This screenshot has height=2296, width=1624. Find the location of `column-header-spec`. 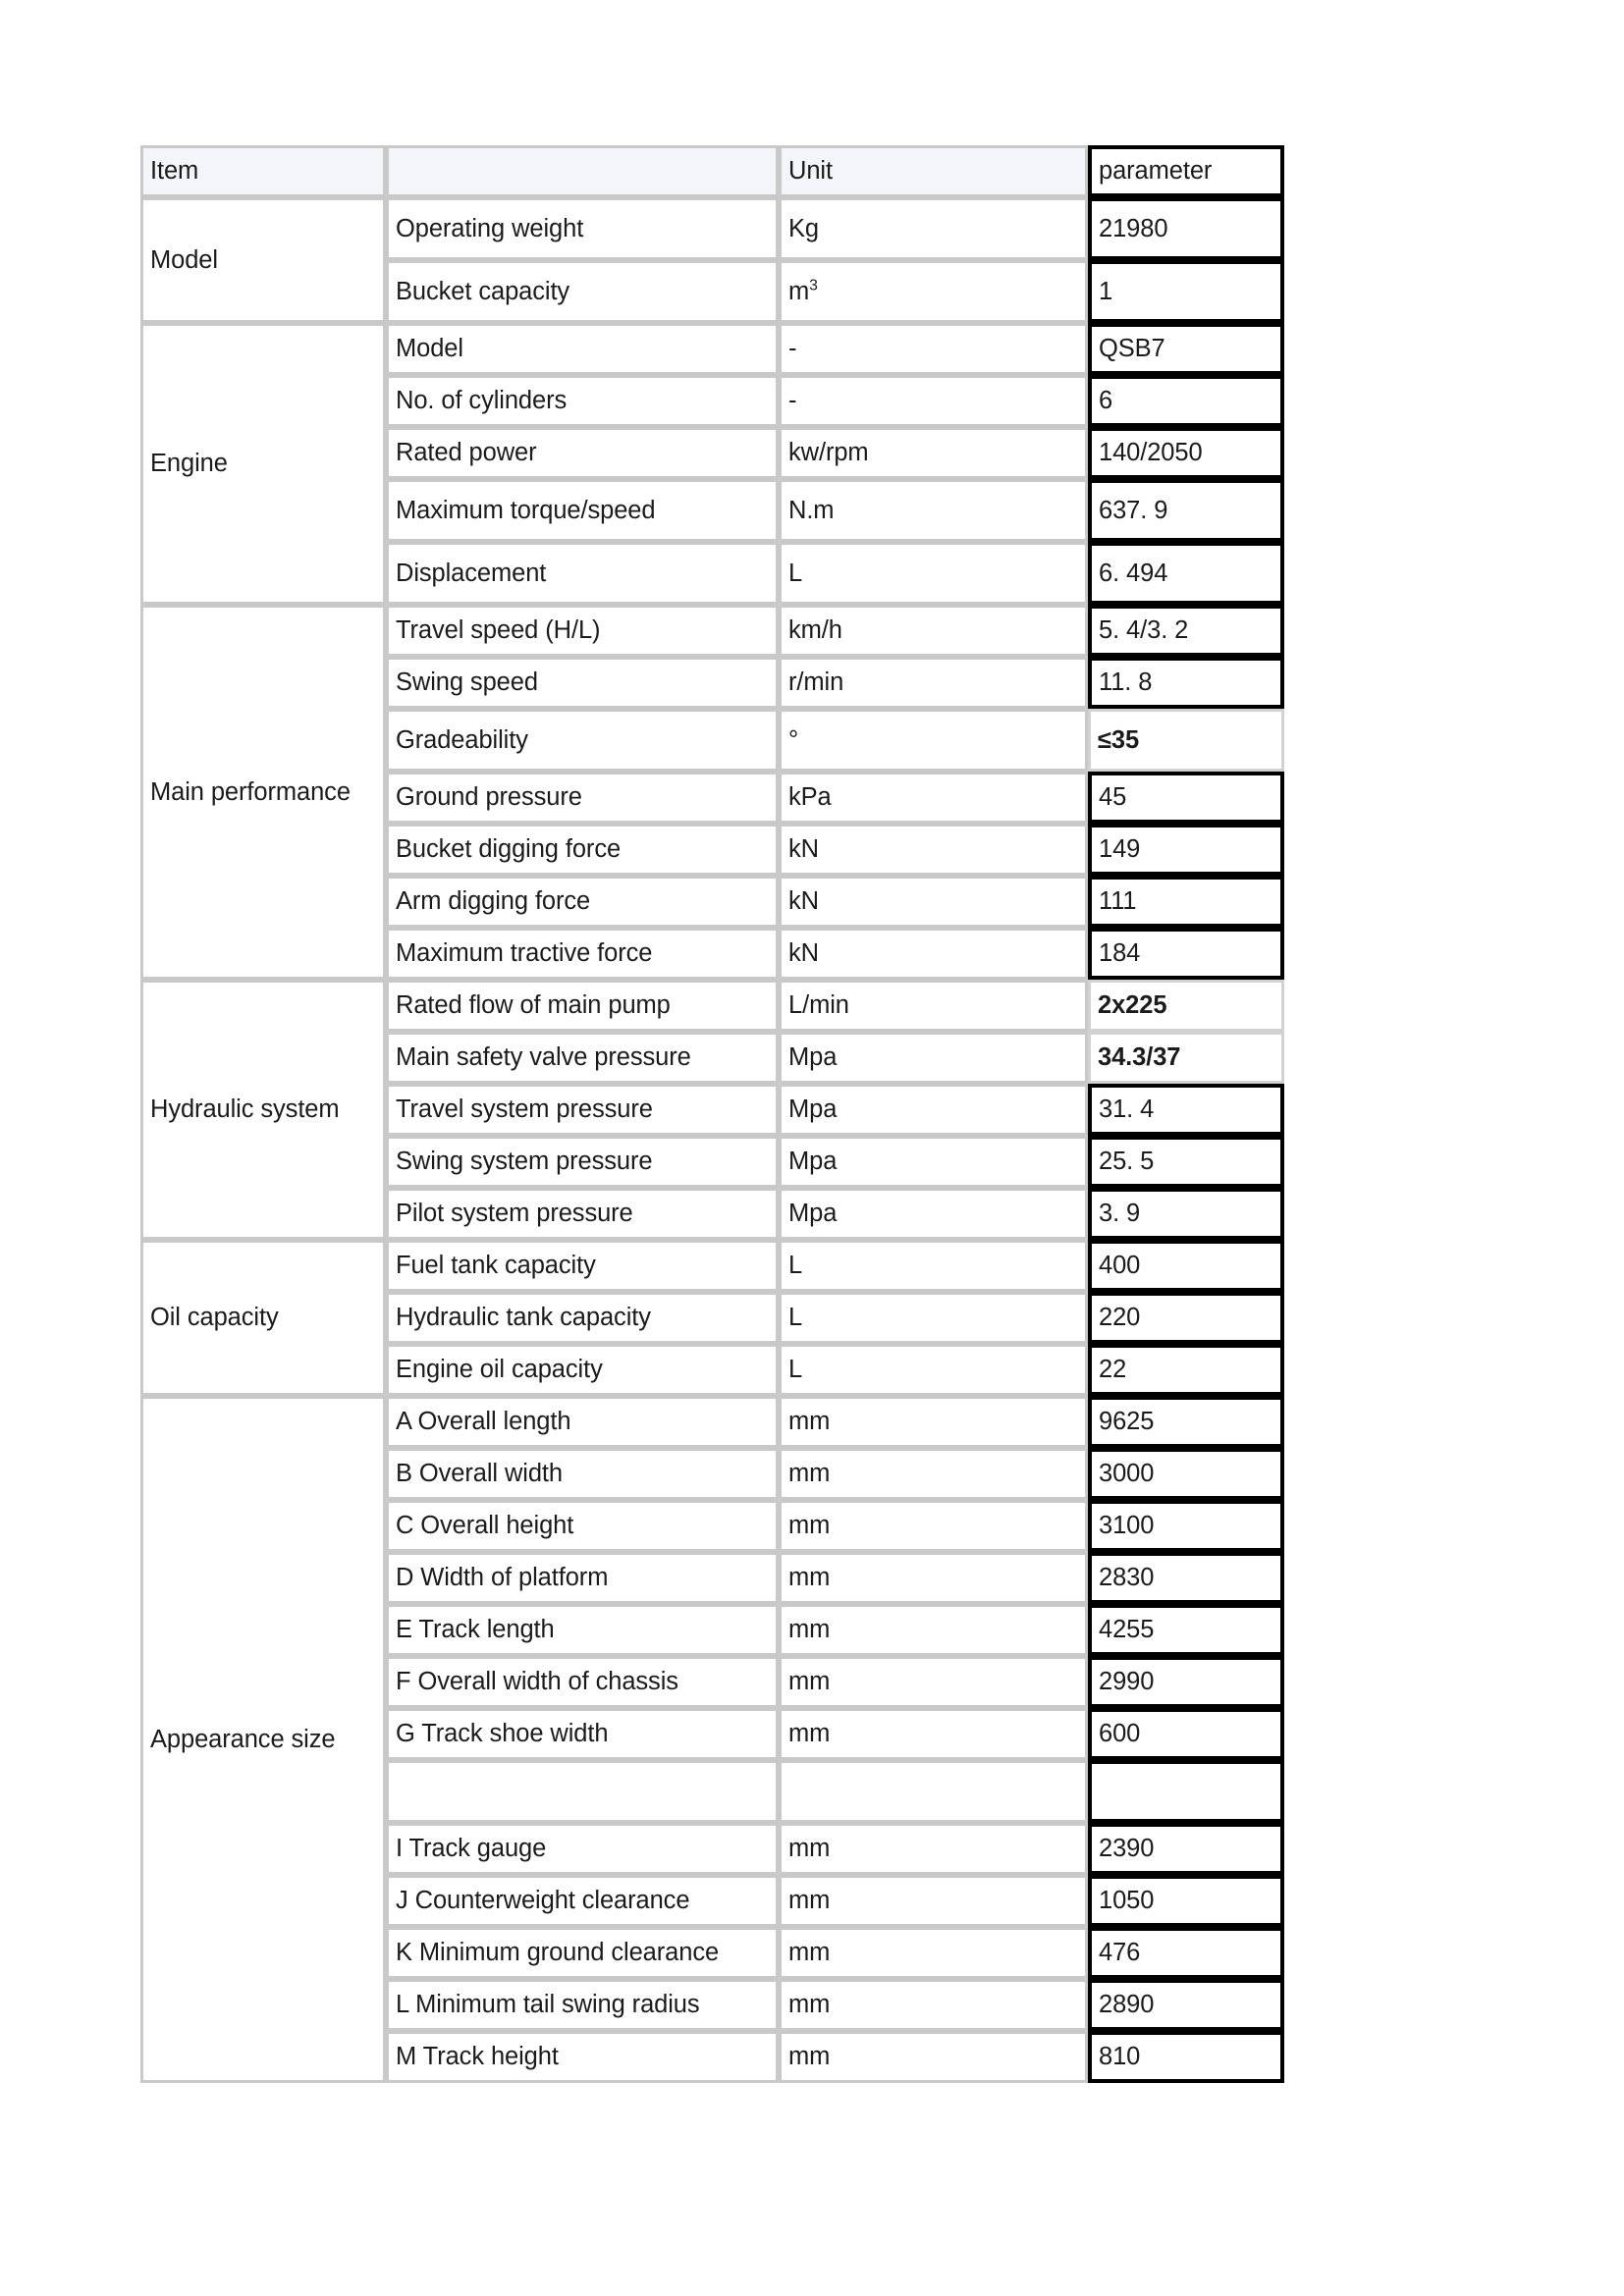

column-header-spec is located at coordinates (582, 171).